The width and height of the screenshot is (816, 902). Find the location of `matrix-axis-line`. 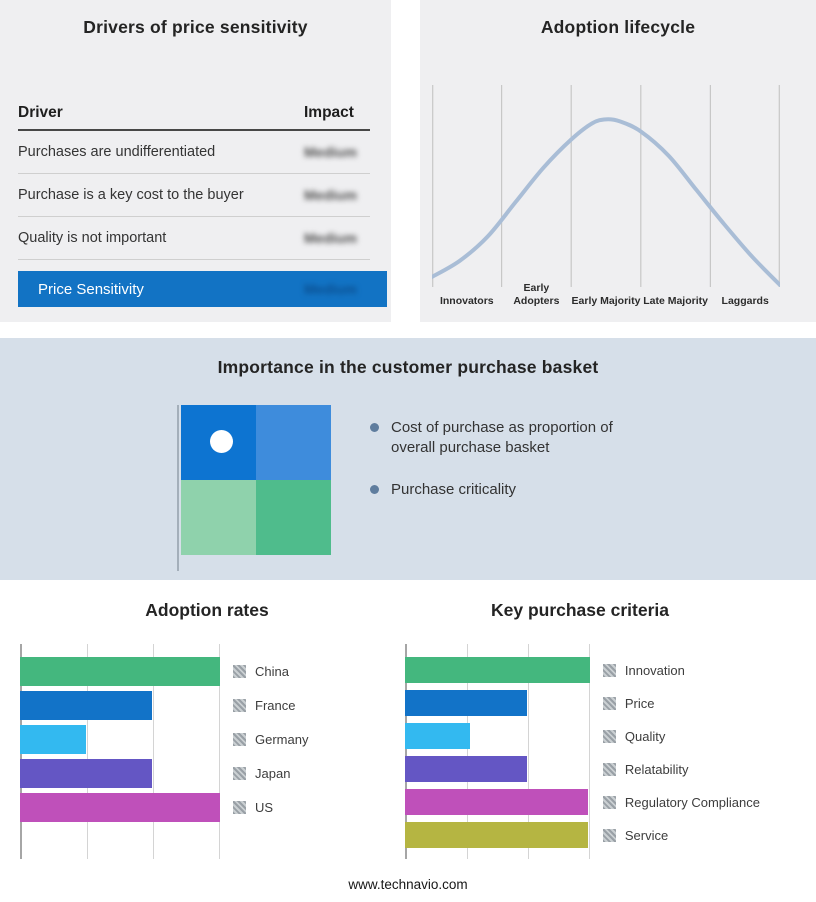

matrix-axis-line is located at coordinates (178, 488).